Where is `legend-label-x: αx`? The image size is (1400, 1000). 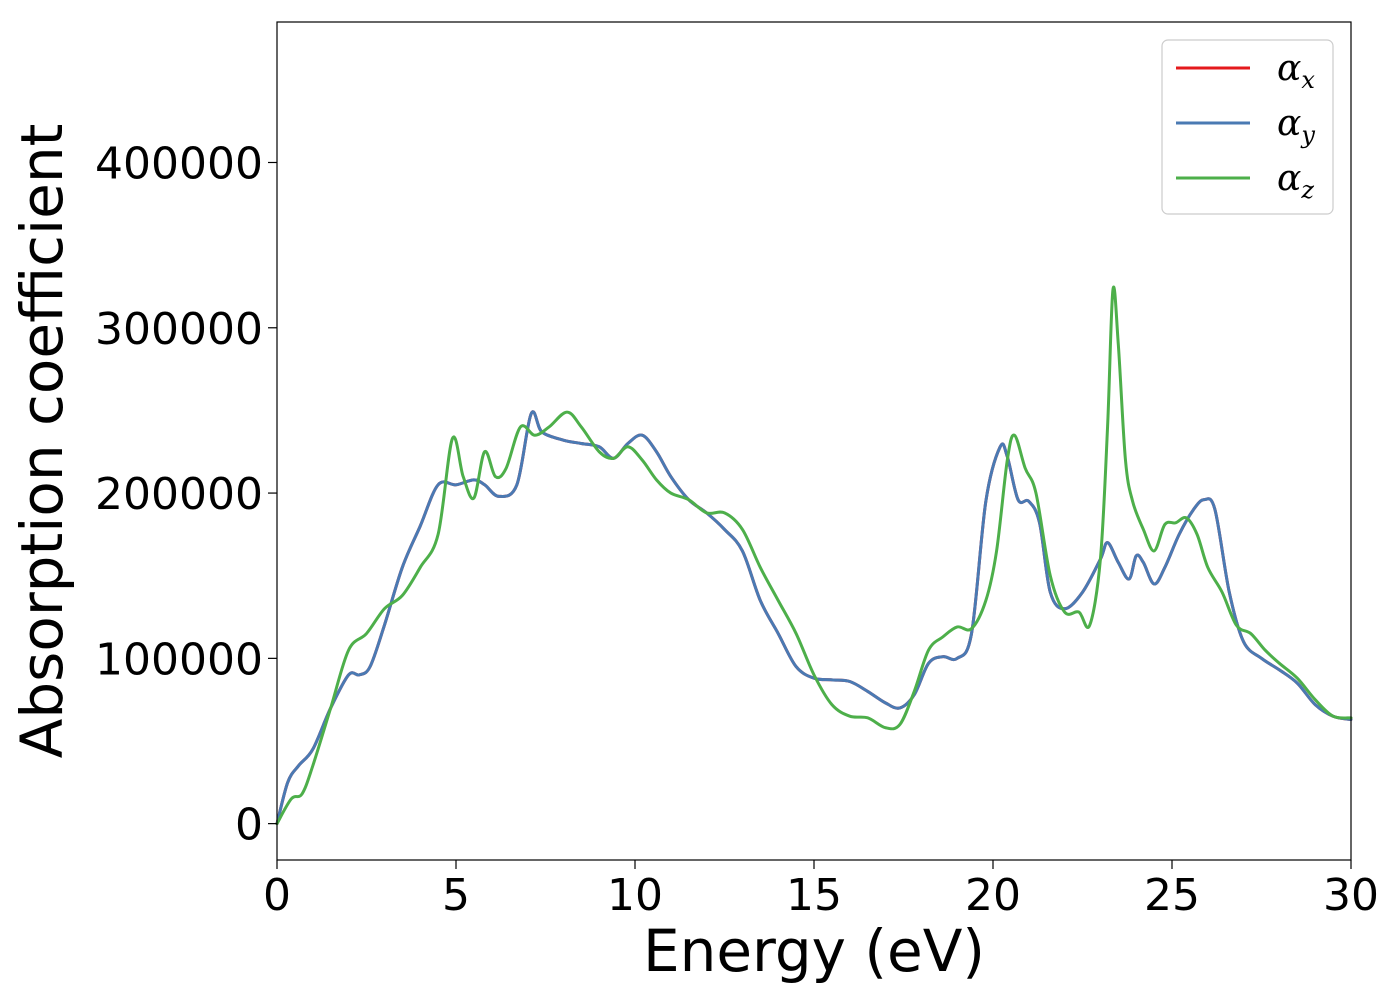 legend-label-x: αx is located at coordinates (1296, 71).